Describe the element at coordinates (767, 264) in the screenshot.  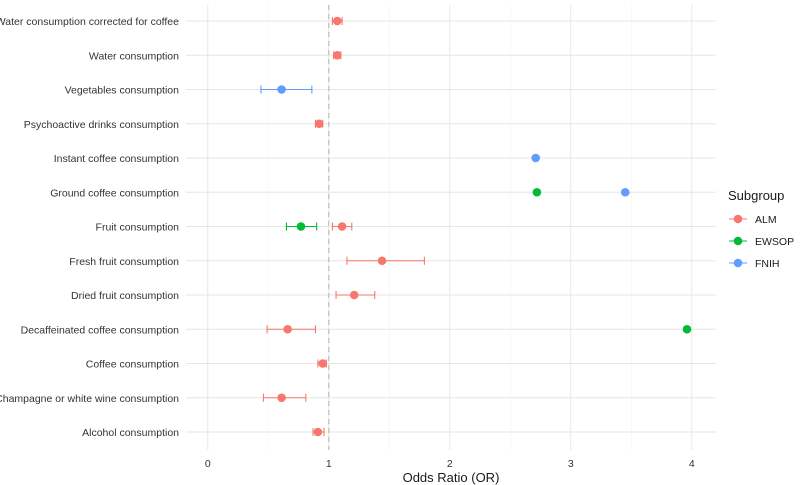
I see `legend-label: FNIH` at that location.